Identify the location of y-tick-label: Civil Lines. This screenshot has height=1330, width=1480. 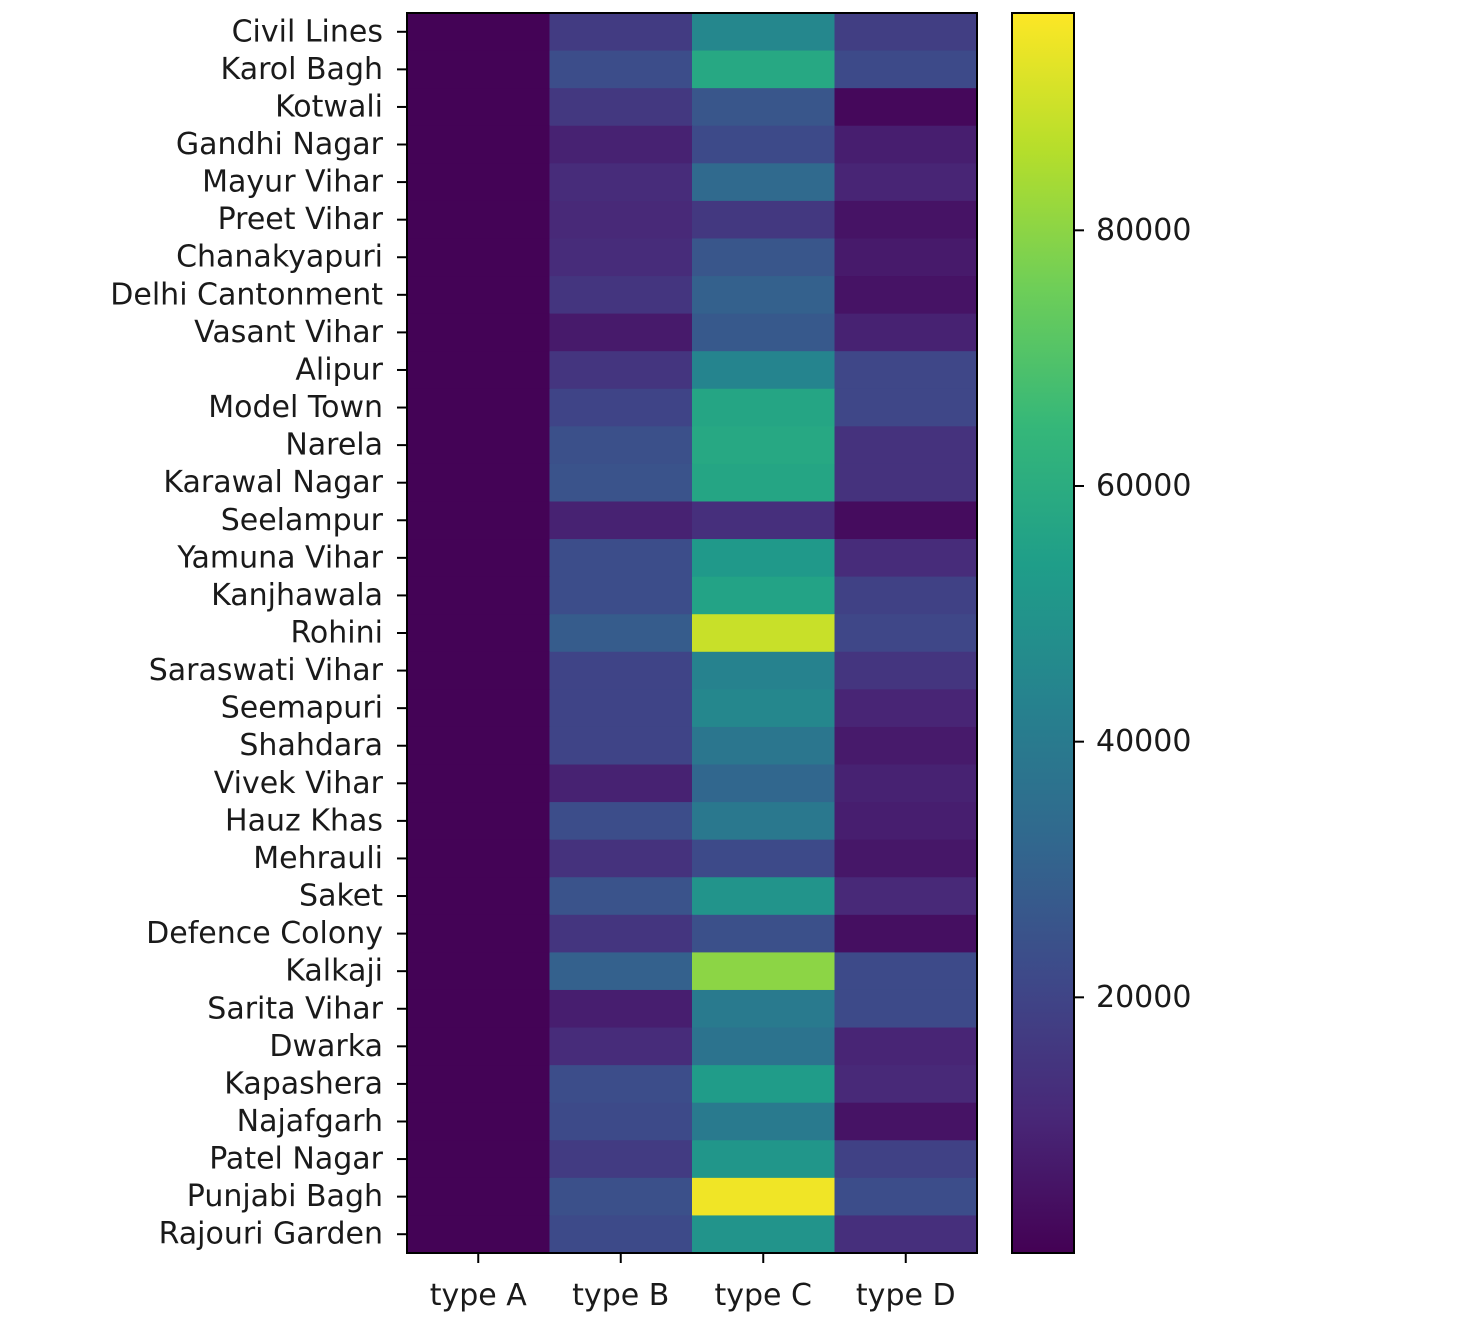
(307, 31).